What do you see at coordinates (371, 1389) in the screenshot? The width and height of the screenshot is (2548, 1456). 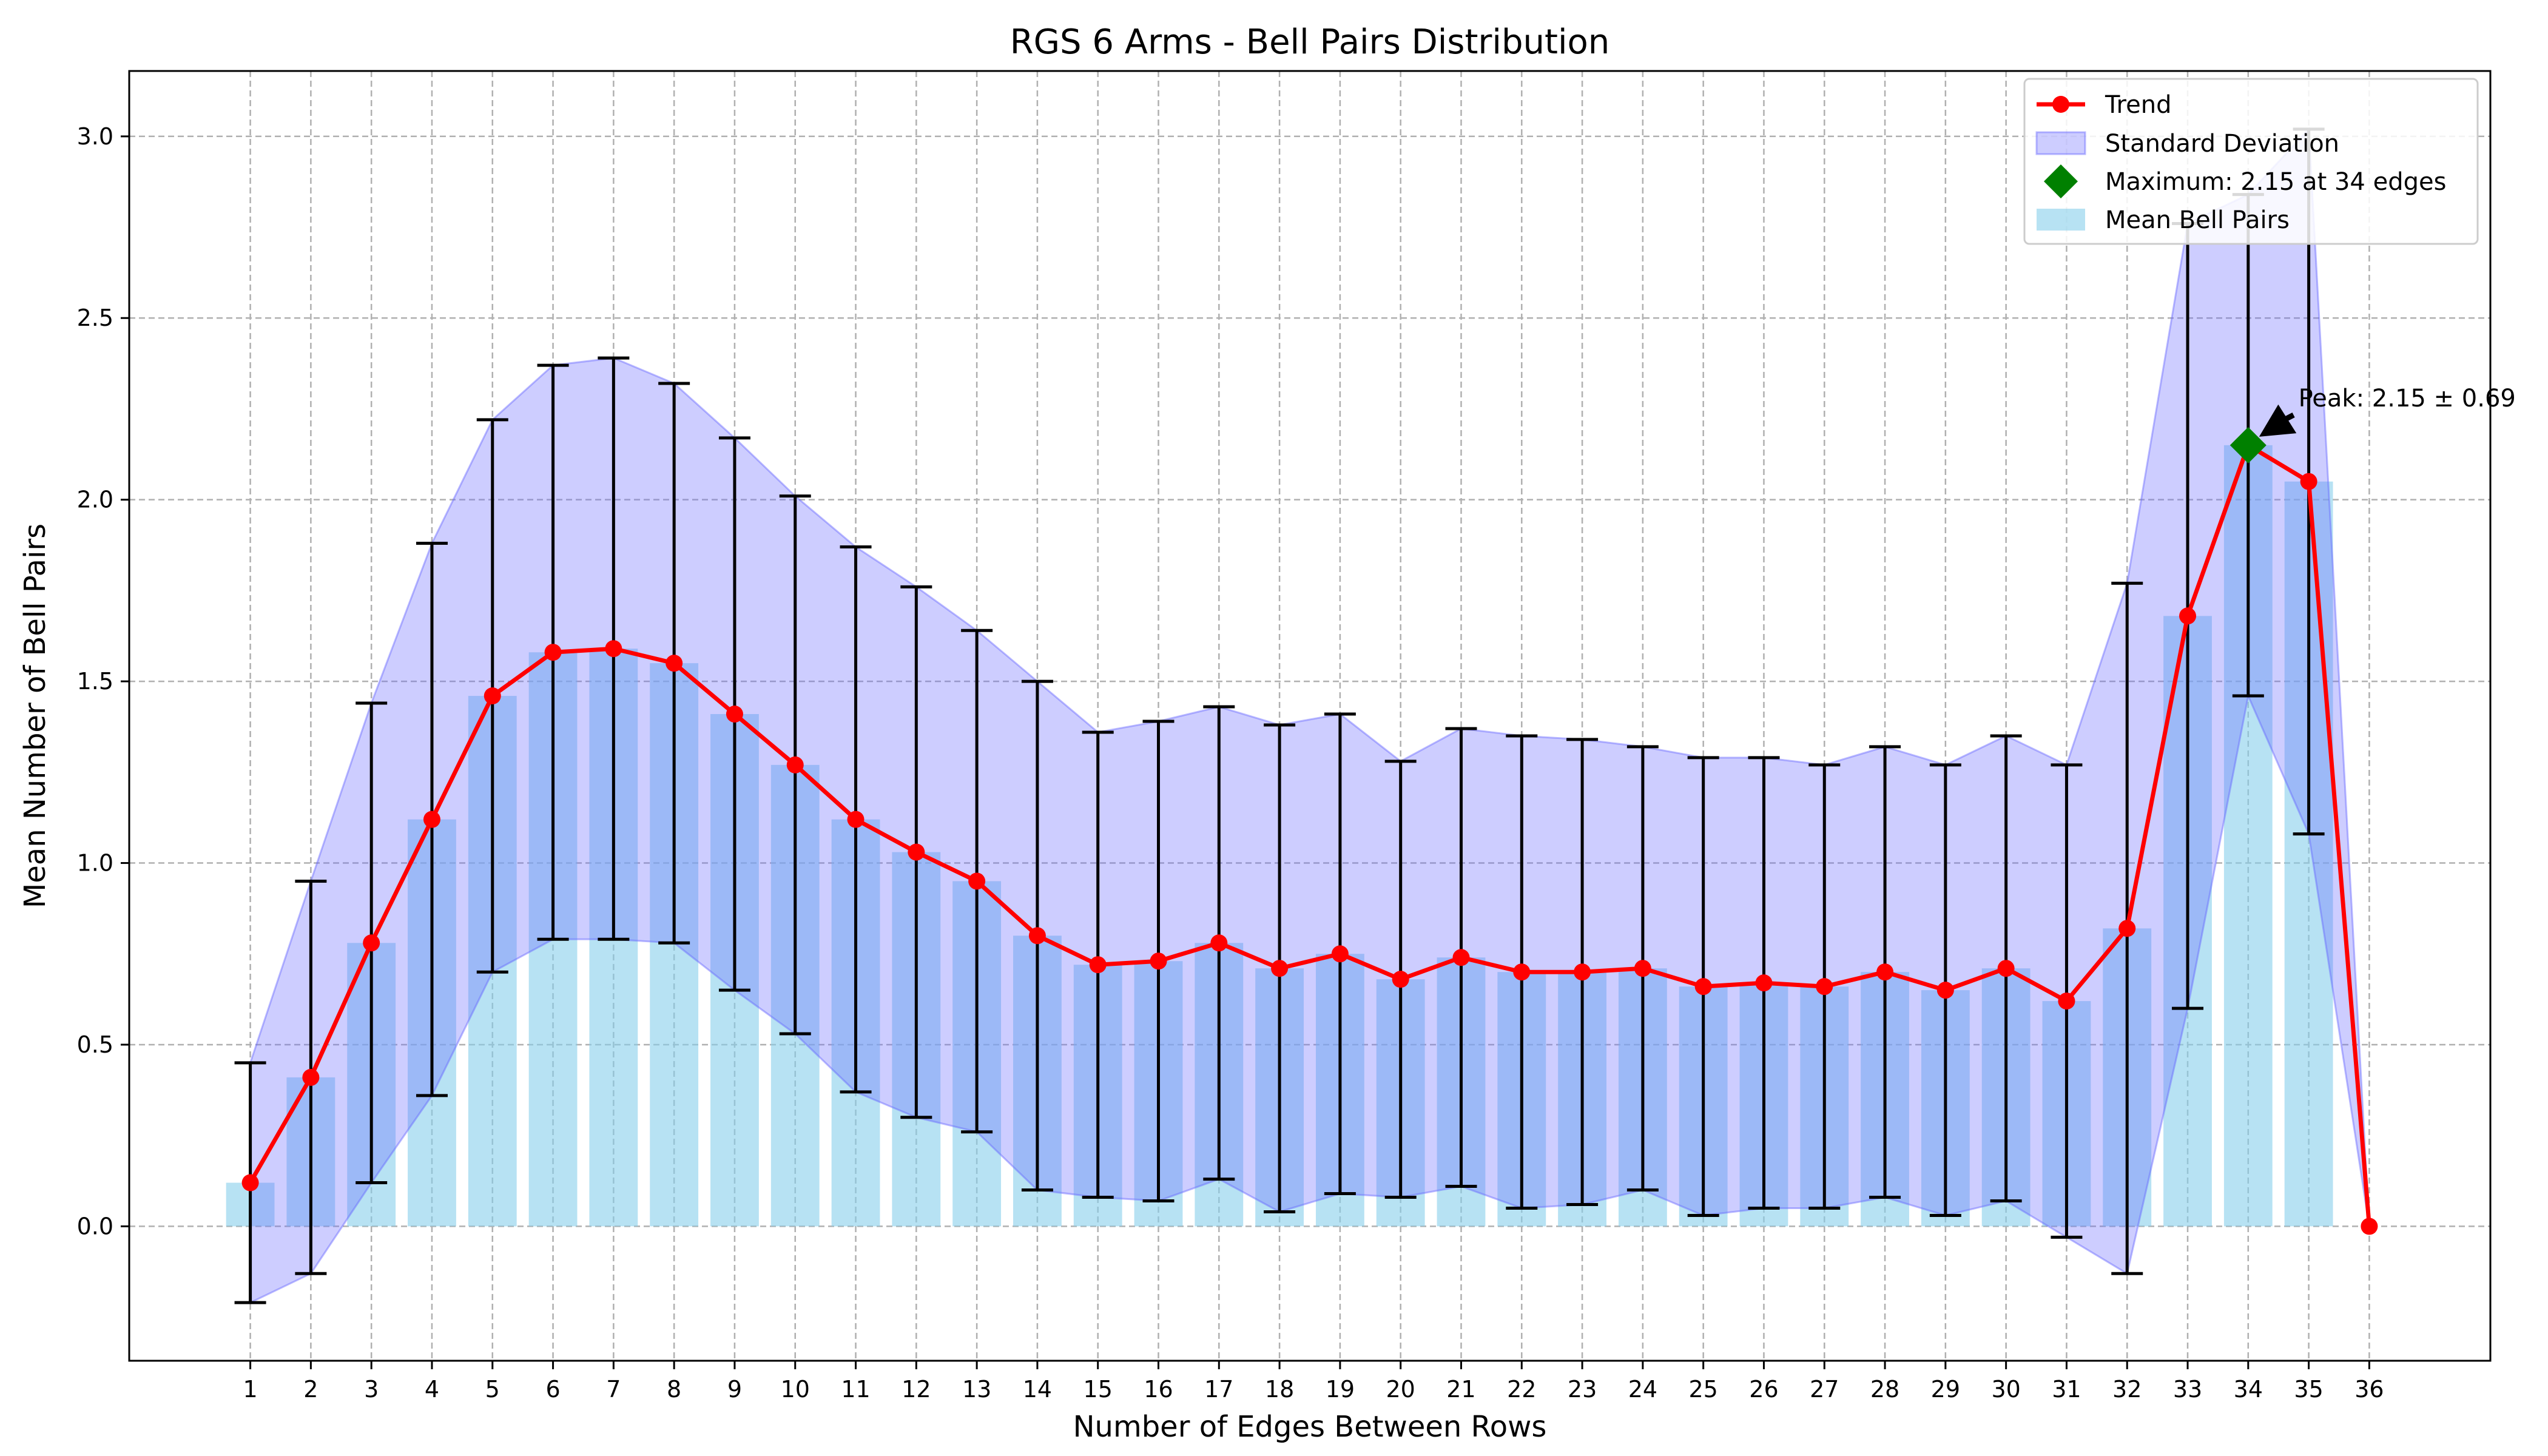 I see `x-tick-label: 3` at bounding box center [371, 1389].